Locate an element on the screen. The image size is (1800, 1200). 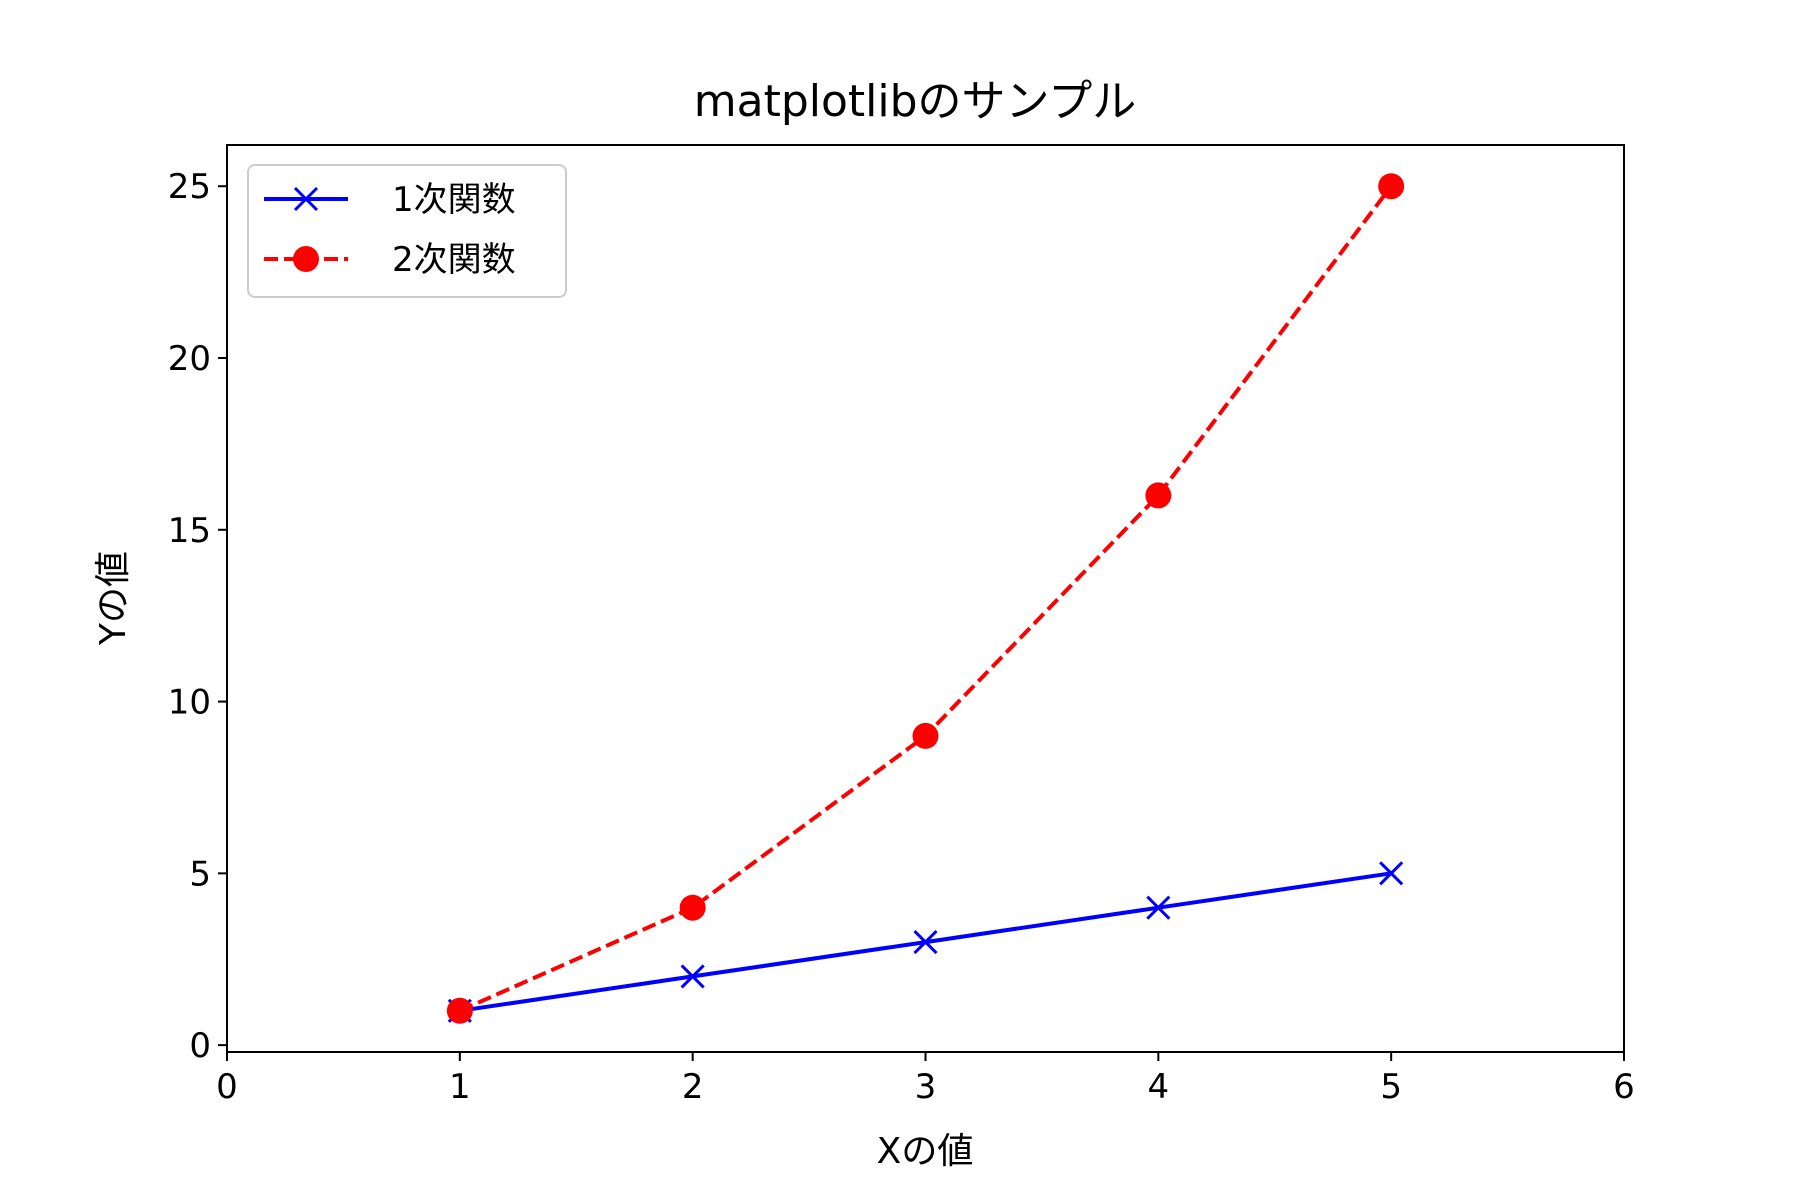
legend-x-marker is located at coordinates (306, 199).